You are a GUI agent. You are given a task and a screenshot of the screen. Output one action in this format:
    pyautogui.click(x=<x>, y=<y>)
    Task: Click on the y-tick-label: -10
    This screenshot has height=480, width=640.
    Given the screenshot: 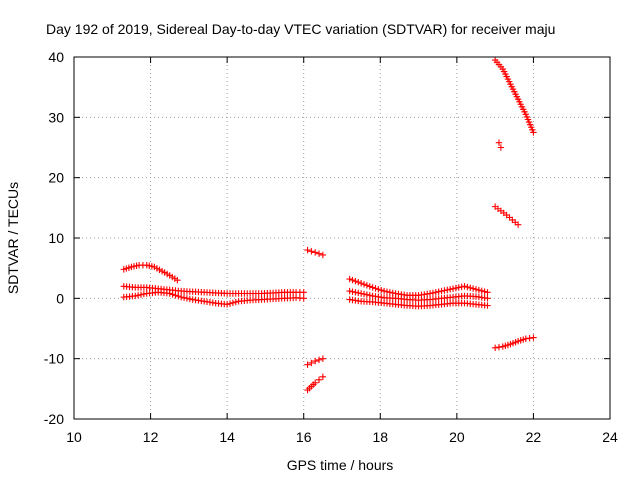 What is the action you would take?
    pyautogui.click(x=54, y=359)
    